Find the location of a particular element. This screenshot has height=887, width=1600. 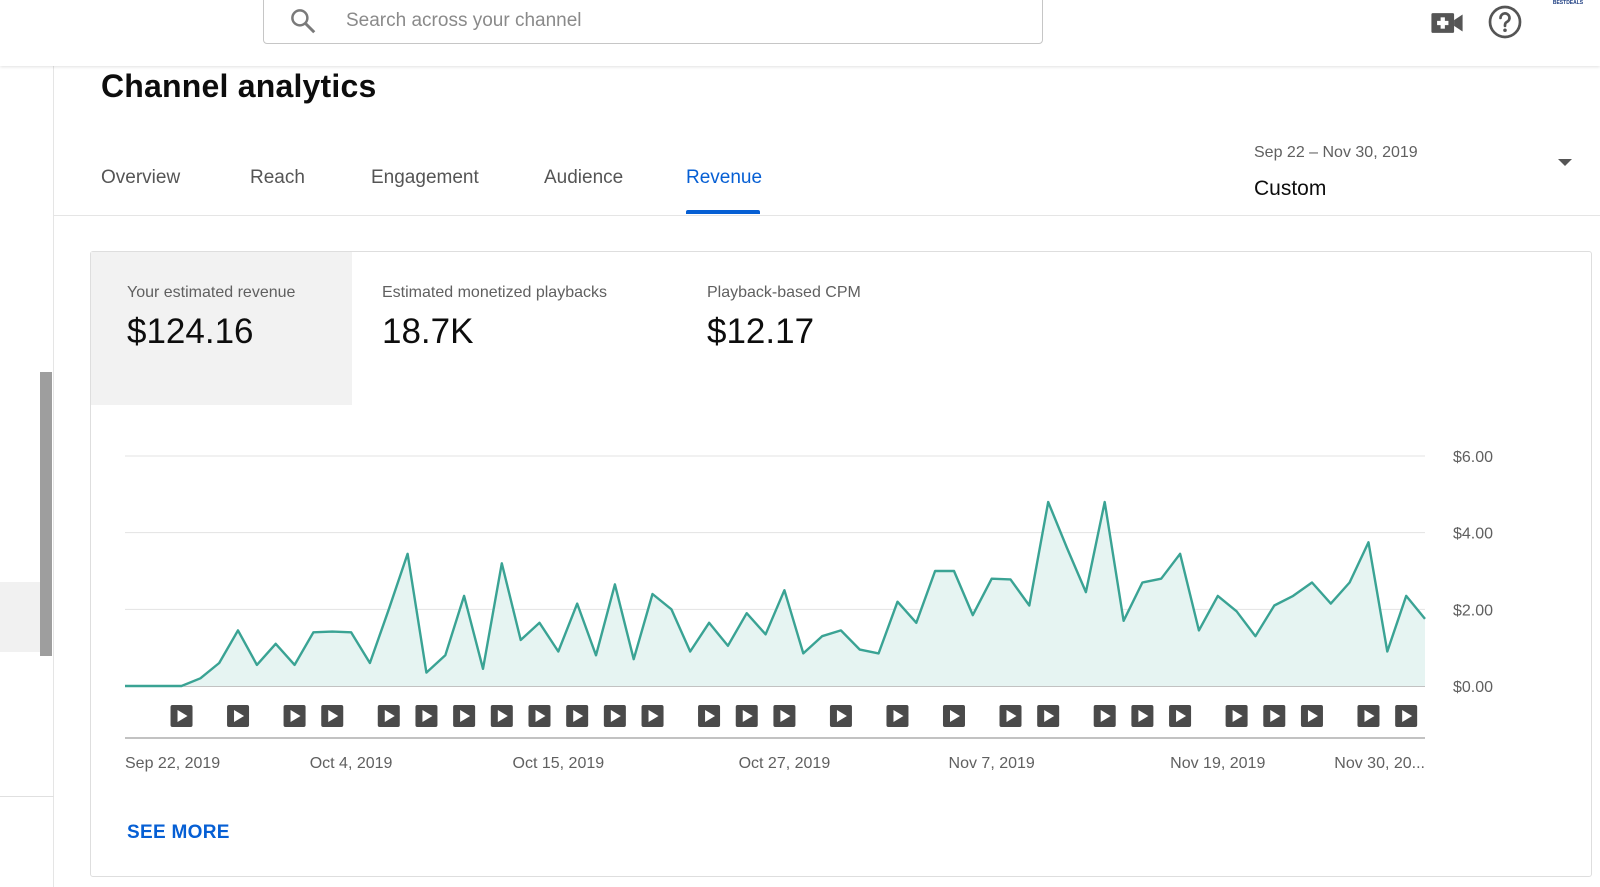

y-tick-label: $4.00 is located at coordinates (1473, 534).